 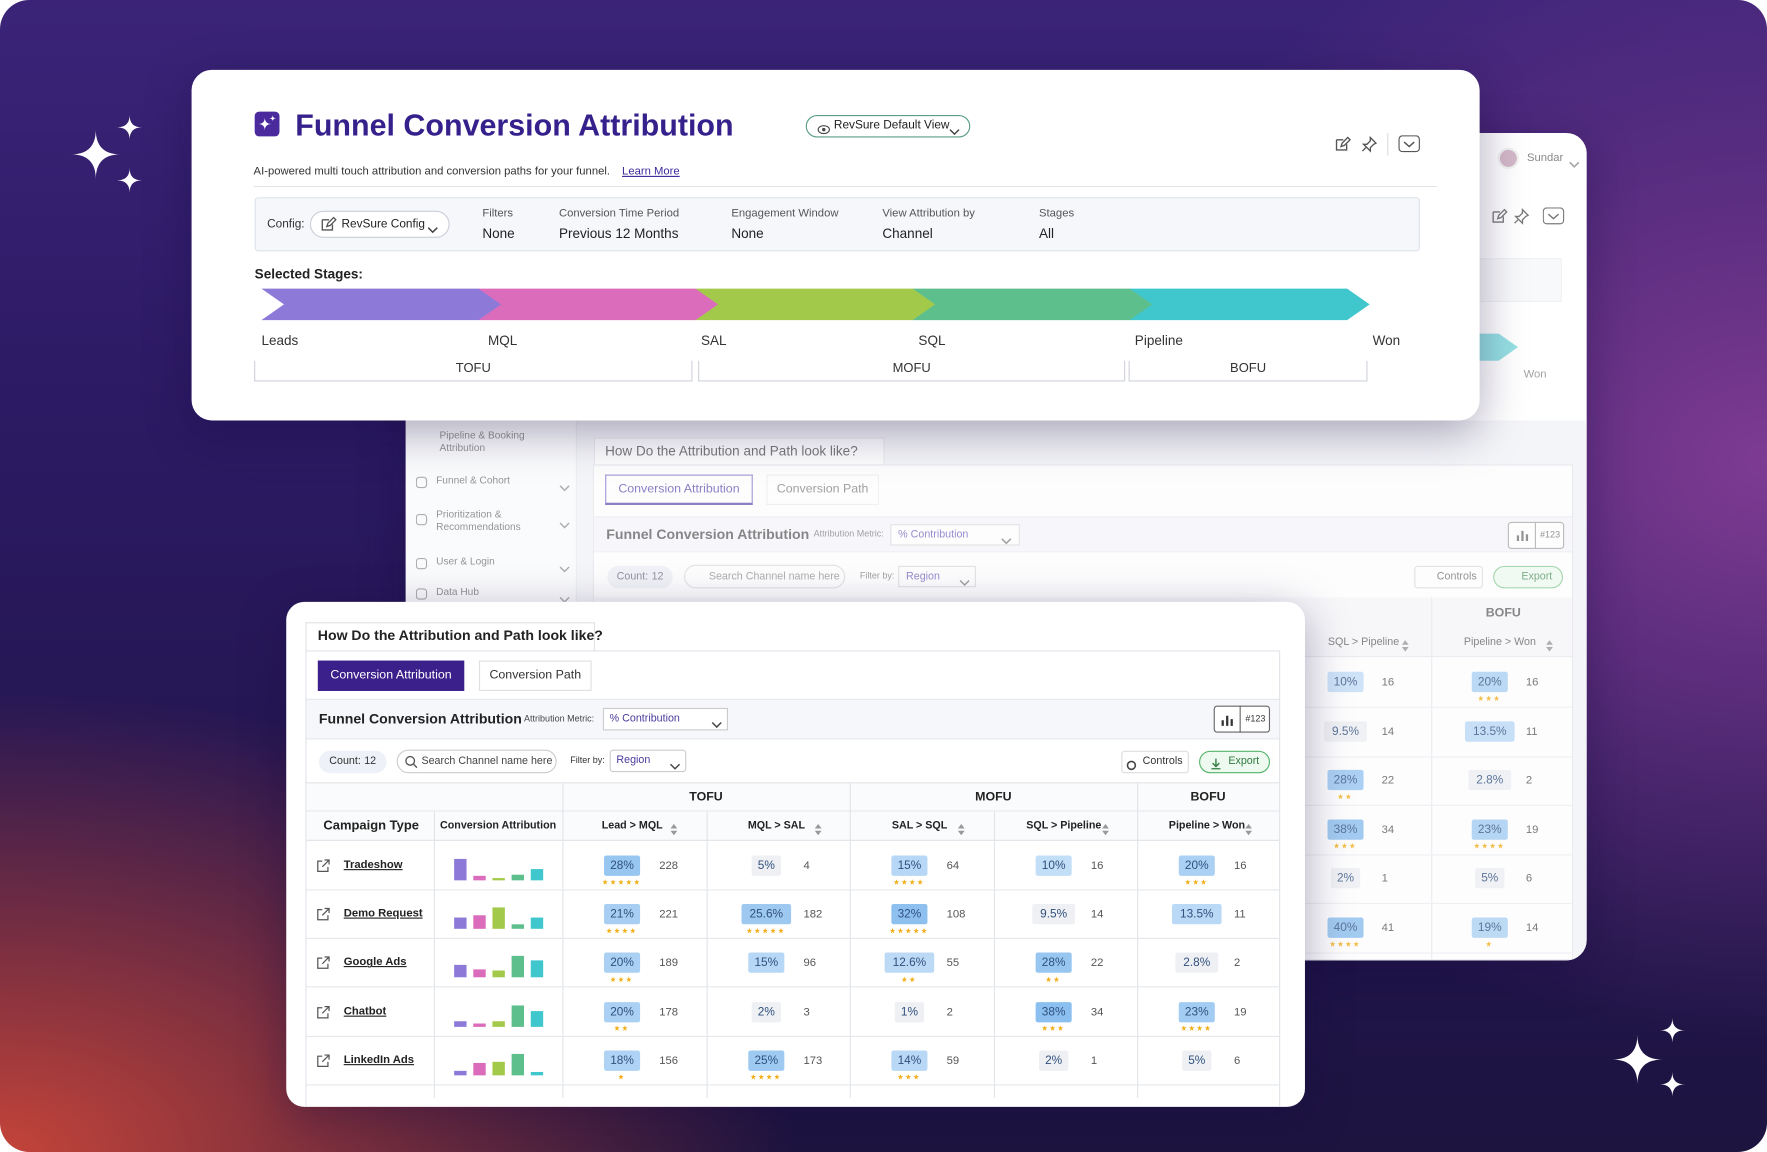 I want to click on sidebar-item: Data Hub, so click(x=457, y=592).